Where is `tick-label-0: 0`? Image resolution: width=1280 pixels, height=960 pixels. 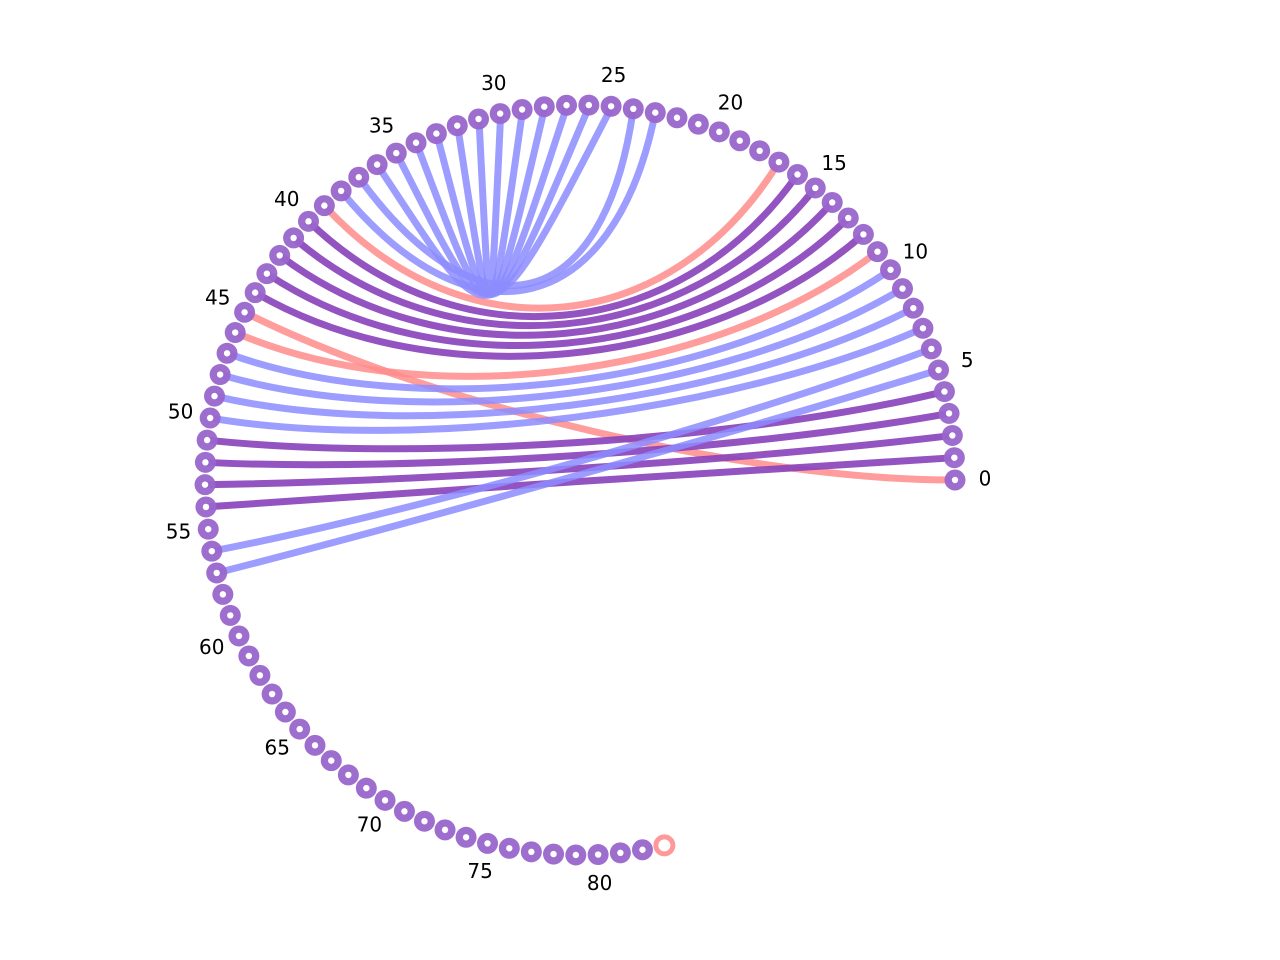 tick-label-0: 0 is located at coordinates (985, 479).